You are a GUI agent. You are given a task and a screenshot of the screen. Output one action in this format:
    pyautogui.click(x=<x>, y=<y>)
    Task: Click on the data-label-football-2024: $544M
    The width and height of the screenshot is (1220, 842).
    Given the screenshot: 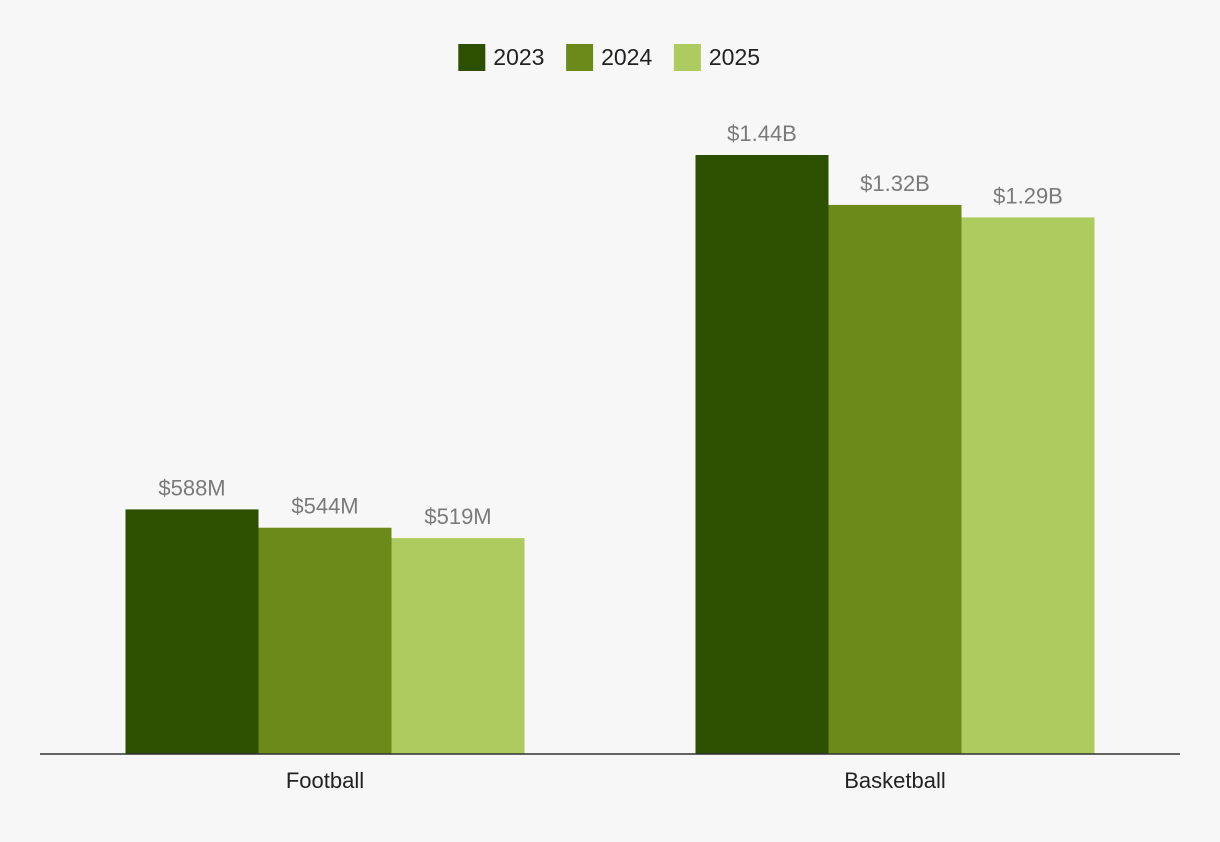 What is the action you would take?
    pyautogui.click(x=324, y=506)
    